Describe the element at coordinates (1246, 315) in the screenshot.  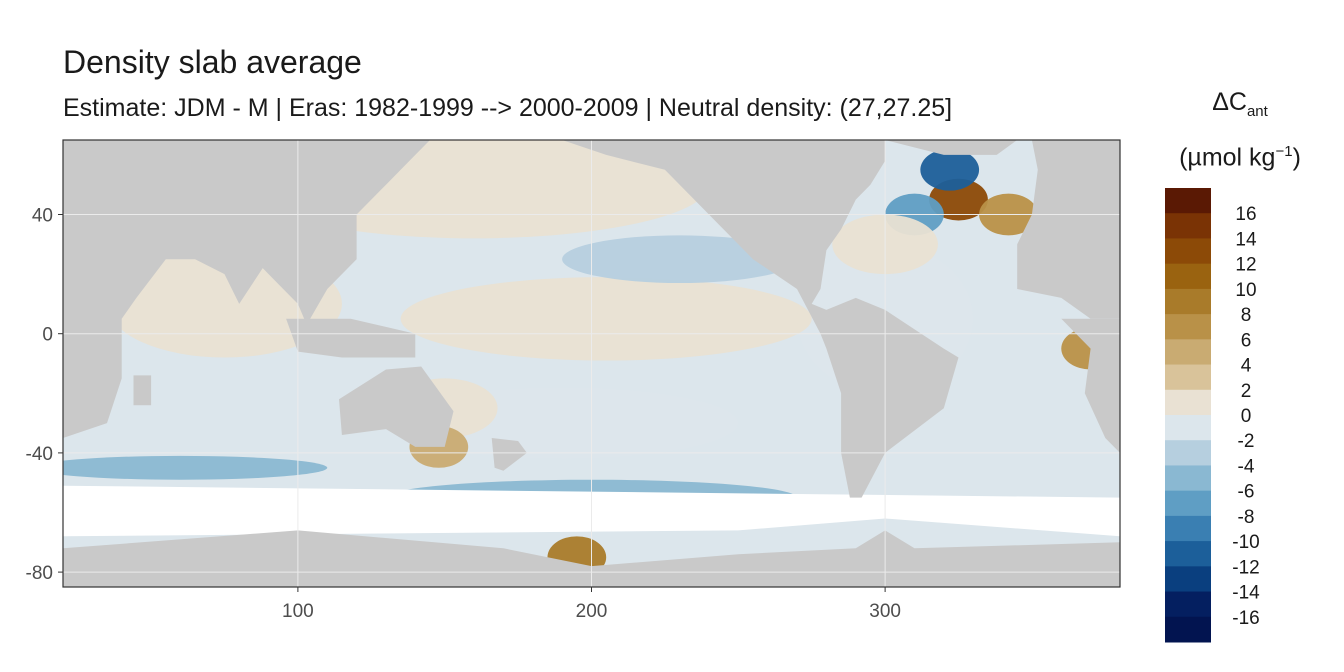
I see `colorbar-label-4: 8` at that location.